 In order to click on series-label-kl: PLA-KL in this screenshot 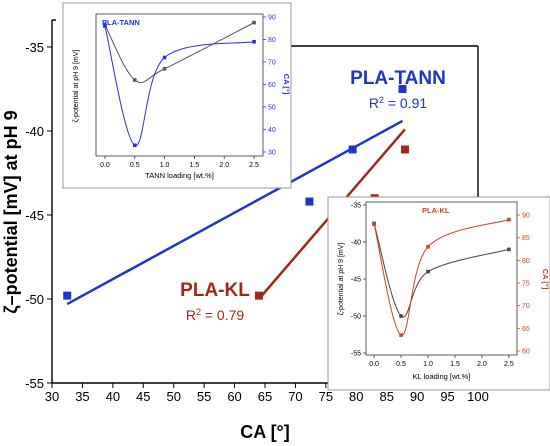, I will do `click(215, 290)`.